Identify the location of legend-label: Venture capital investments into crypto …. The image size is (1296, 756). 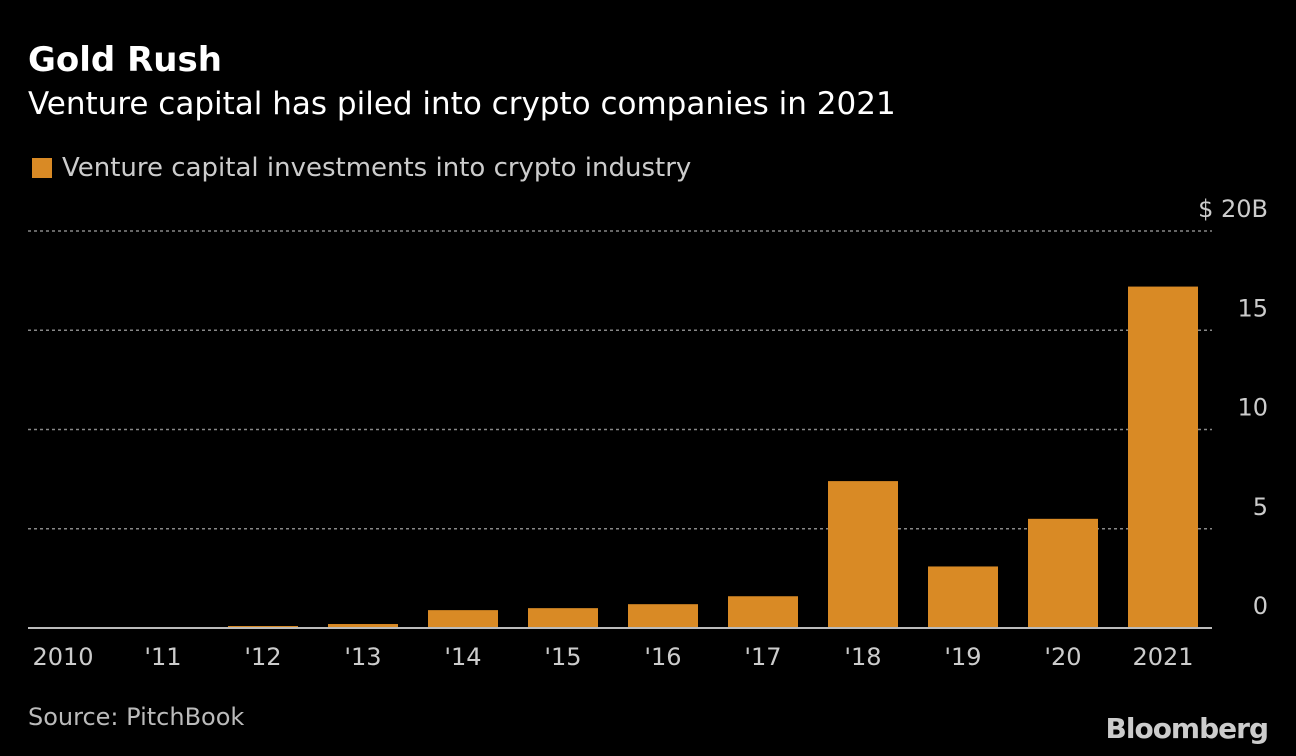
(377, 168).